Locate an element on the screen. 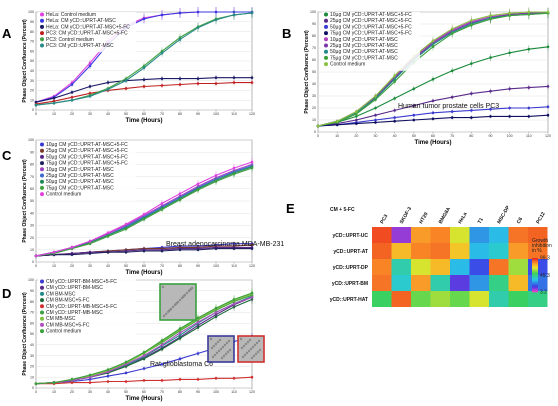 The width and height of the screenshot is (558, 406). x-tick-label: 40 is located at coordinates (108, 114).